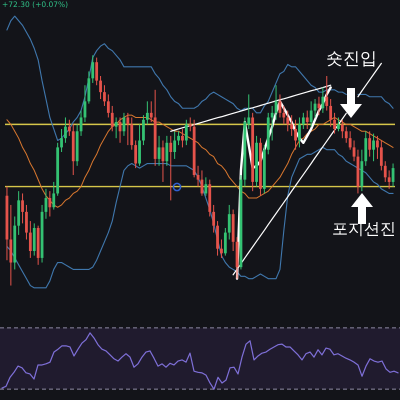 The height and width of the screenshot is (400, 400). What do you see at coordinates (364, 228) in the screenshot?
I see `annotation: 포지션진` at bounding box center [364, 228].